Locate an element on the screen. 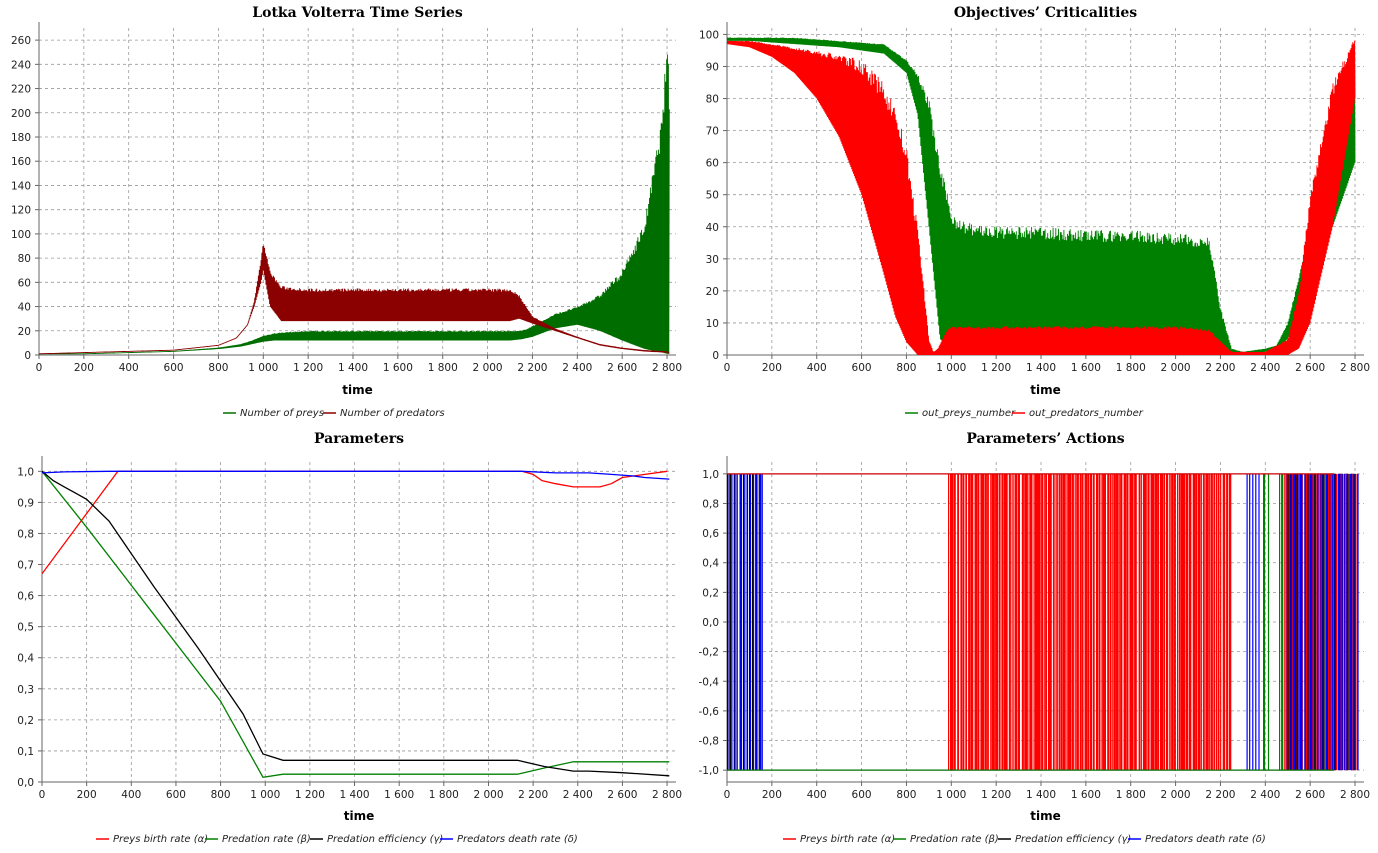  legend-label: out_preys_number is located at coordinates (969, 413).